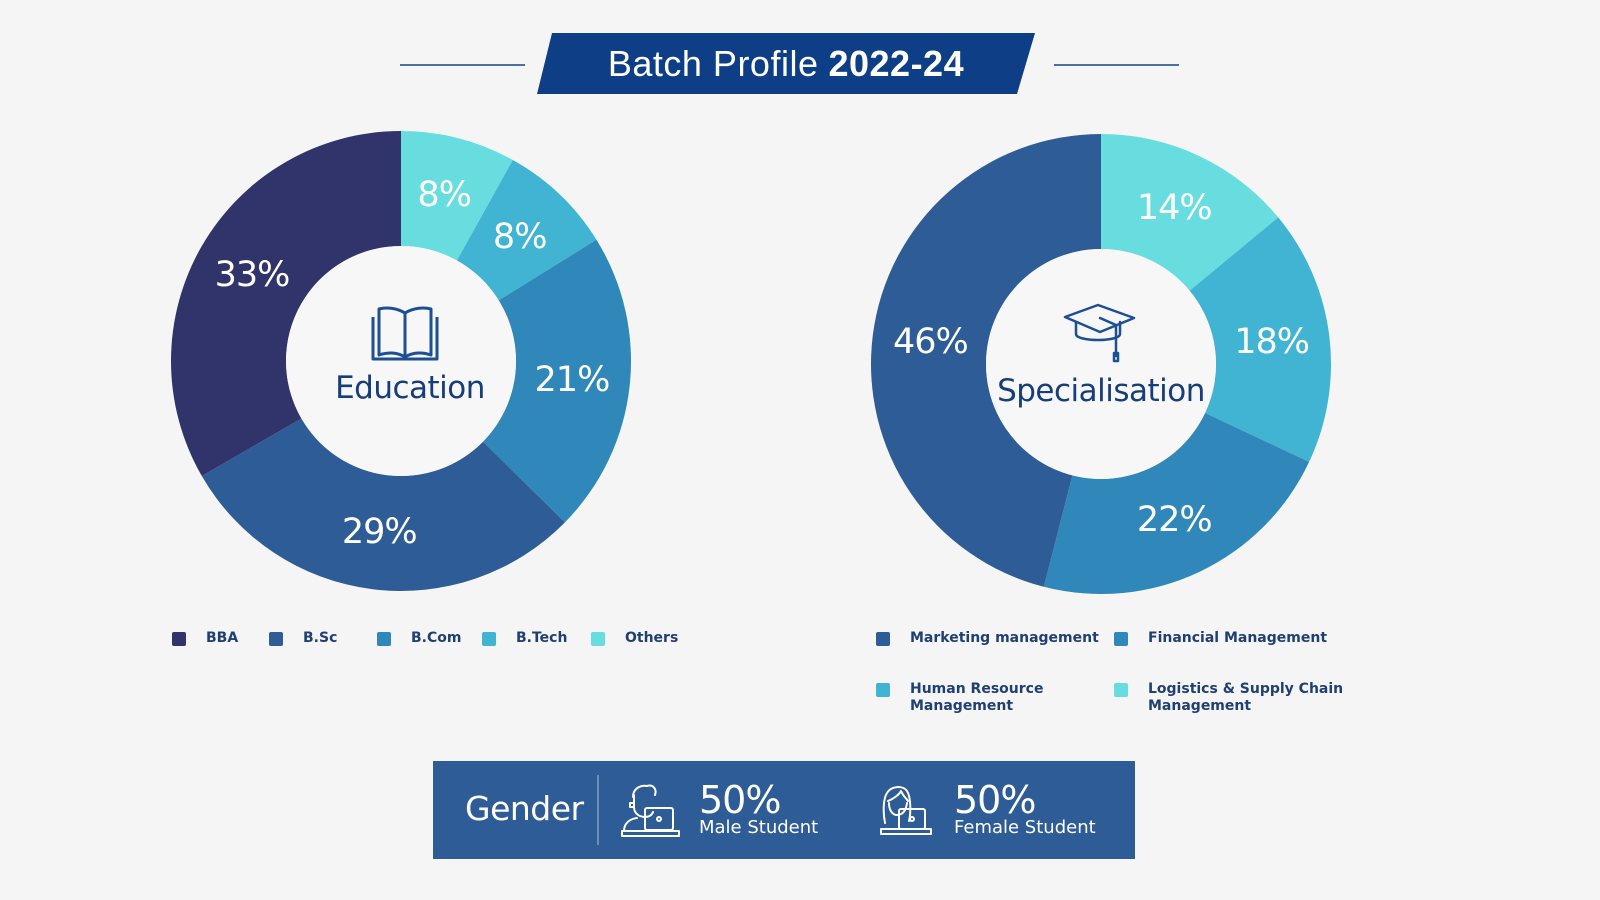 The width and height of the screenshot is (1600, 900). I want to click on legend-item-financial: Financial Management, so click(1220, 638).